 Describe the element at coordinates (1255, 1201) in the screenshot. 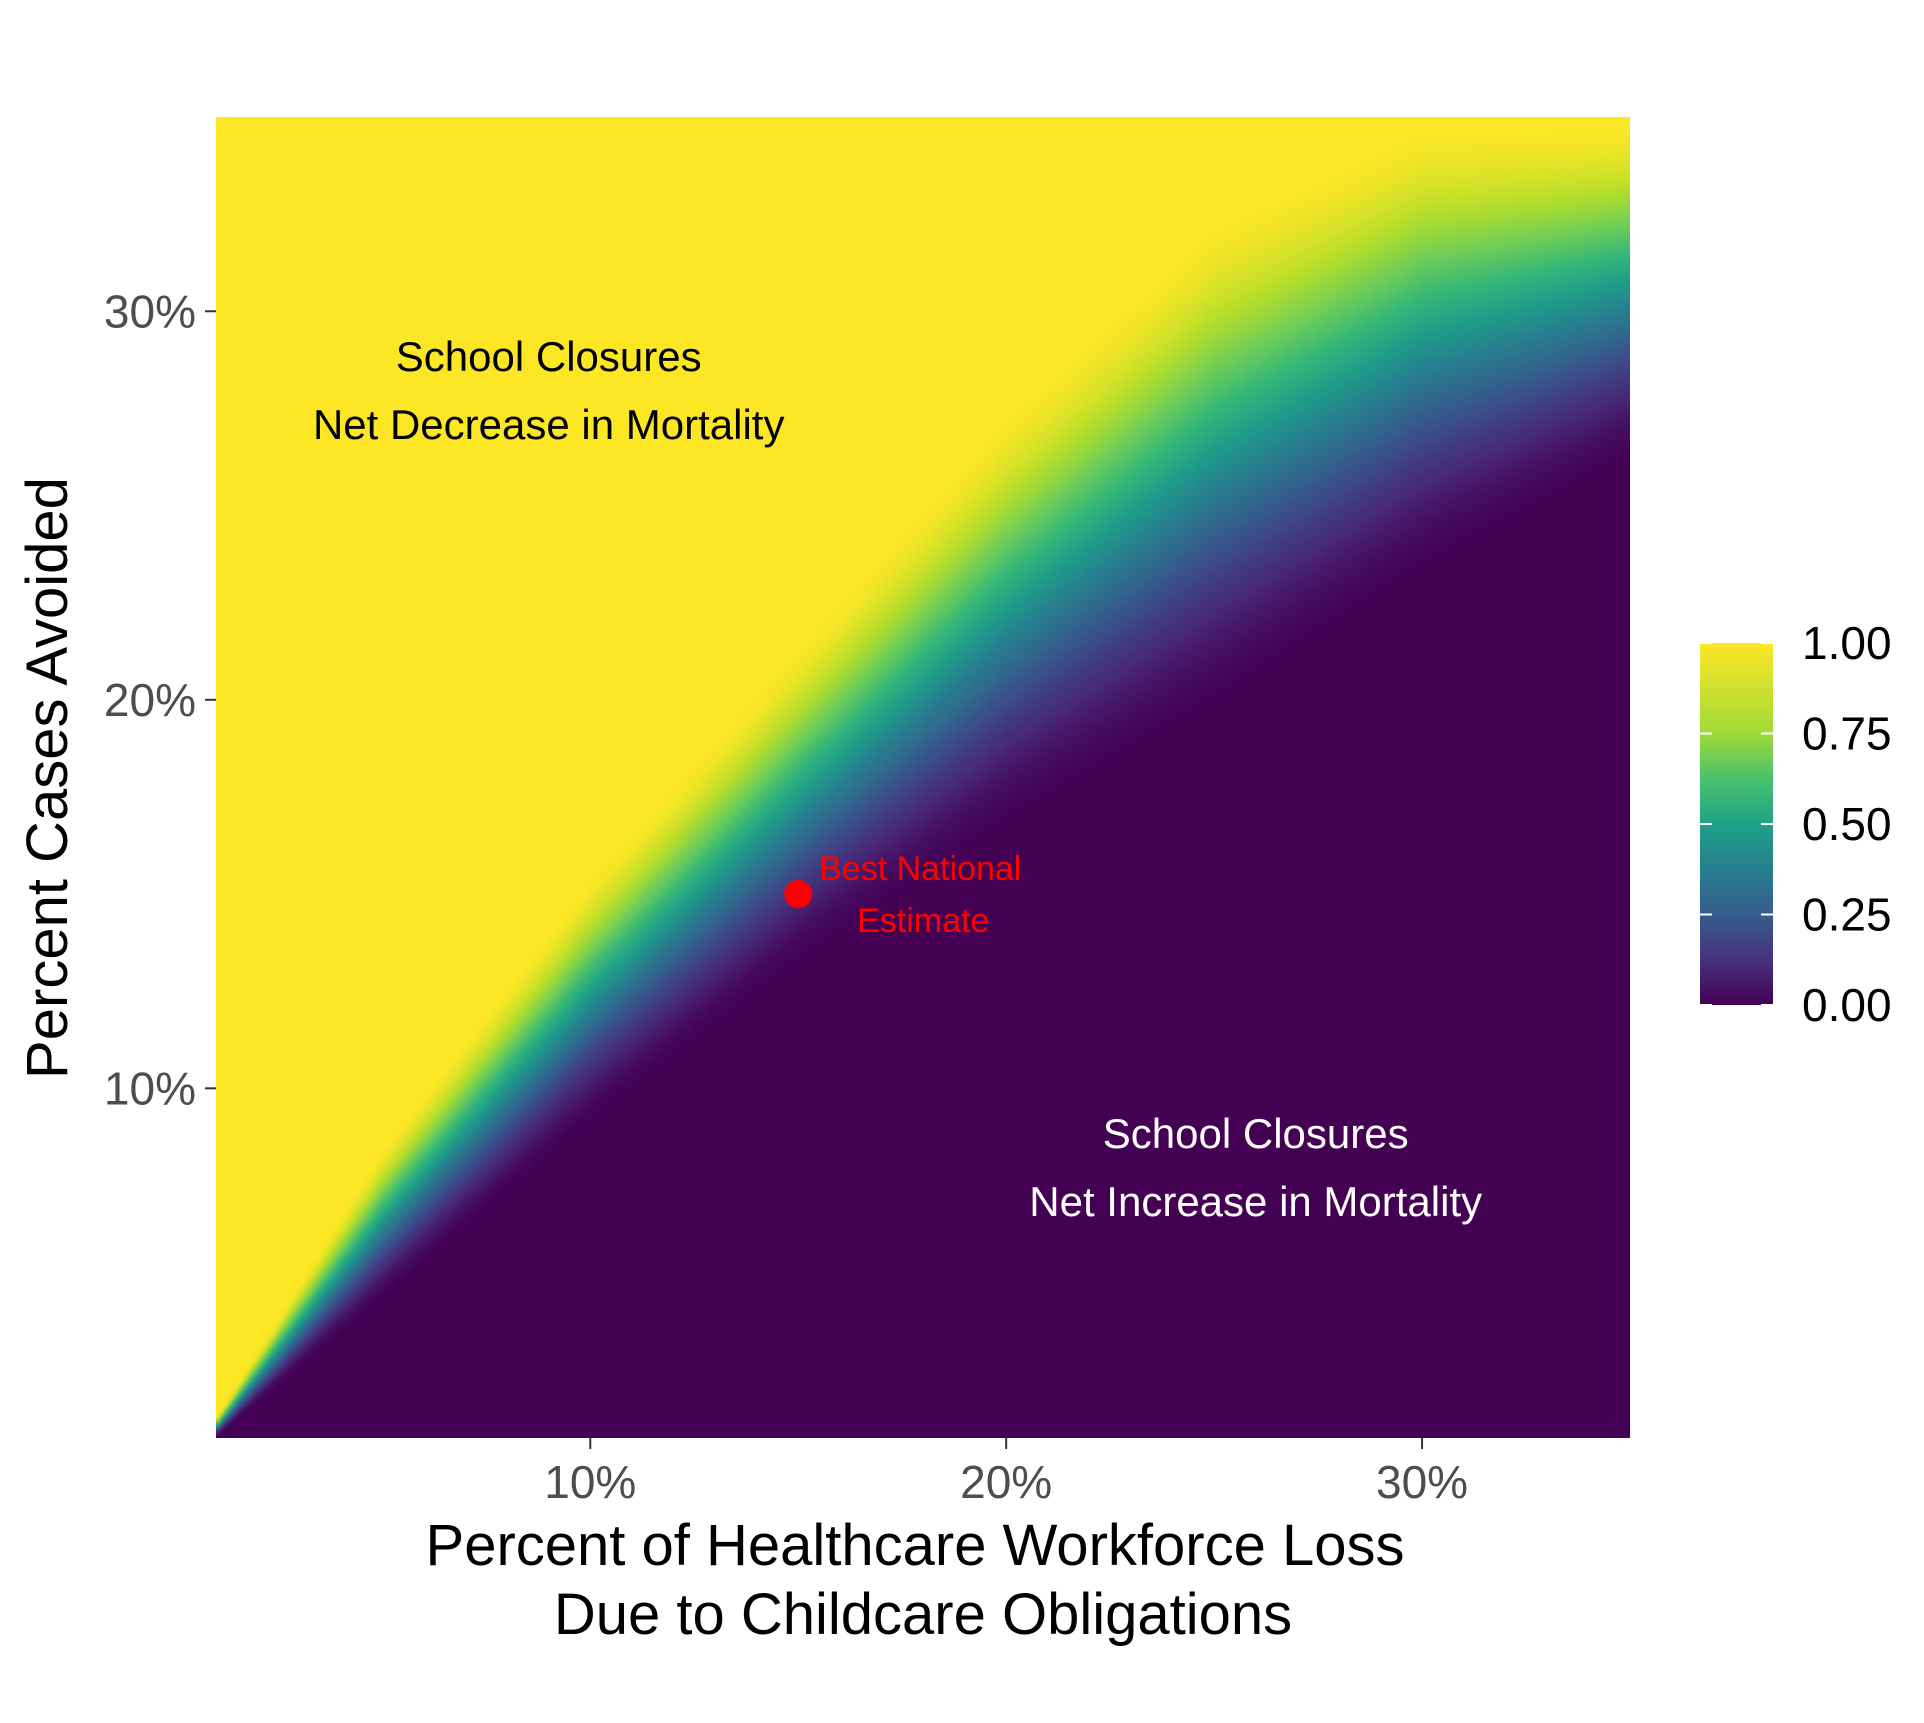

I see `region-annotation-2-line-2: Net Increase in Mortality` at that location.